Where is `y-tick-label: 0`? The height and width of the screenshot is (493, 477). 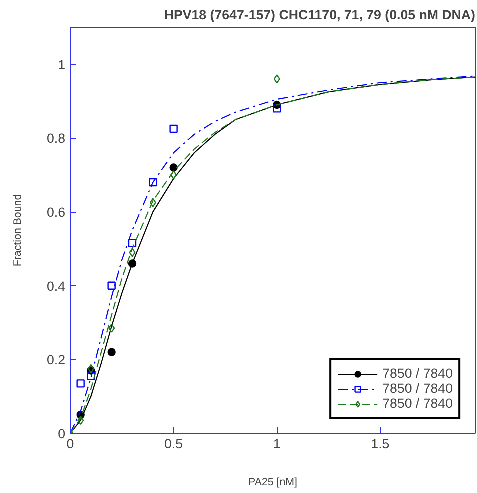 y-tick-label: 0 is located at coordinates (62, 434).